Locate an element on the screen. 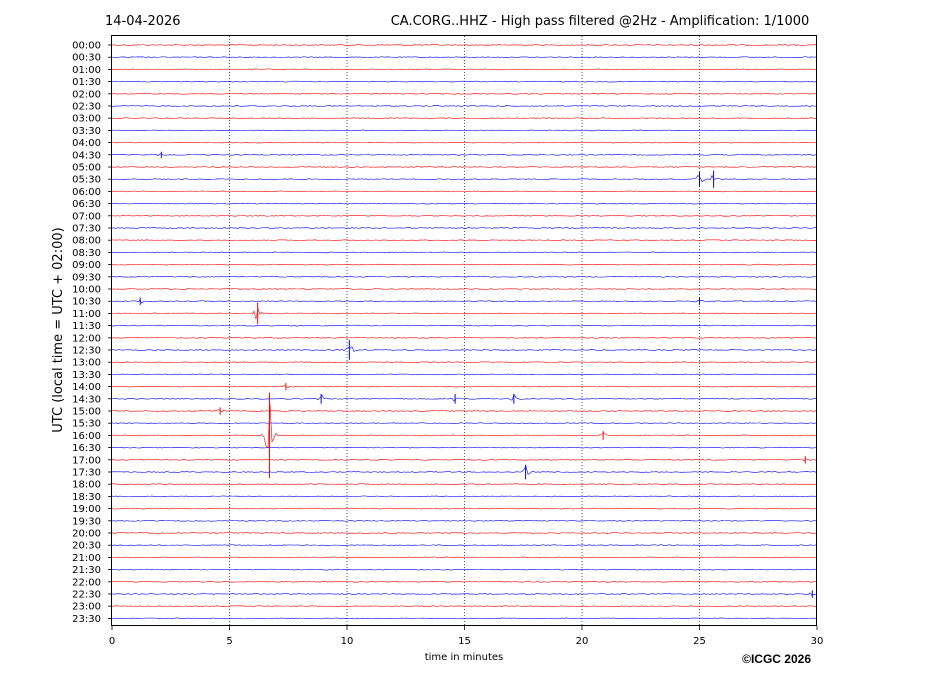 The height and width of the screenshot is (696, 927). x-tick-label-25: 25 is located at coordinates (699, 641).